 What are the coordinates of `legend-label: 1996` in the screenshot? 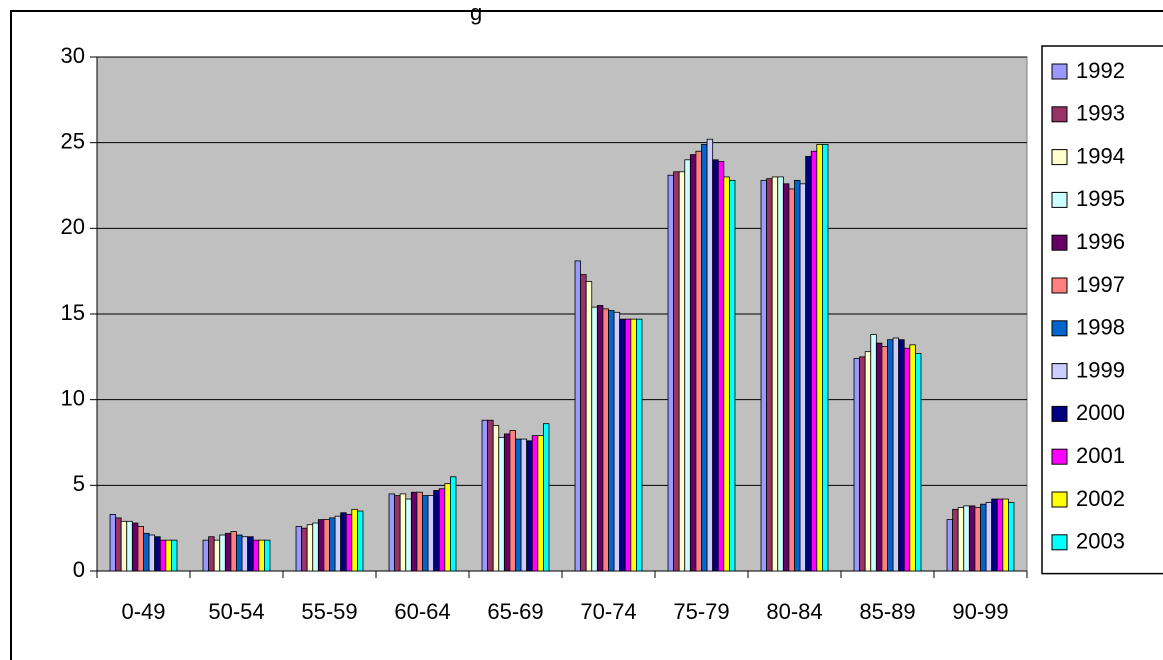 It's located at (1100, 241).